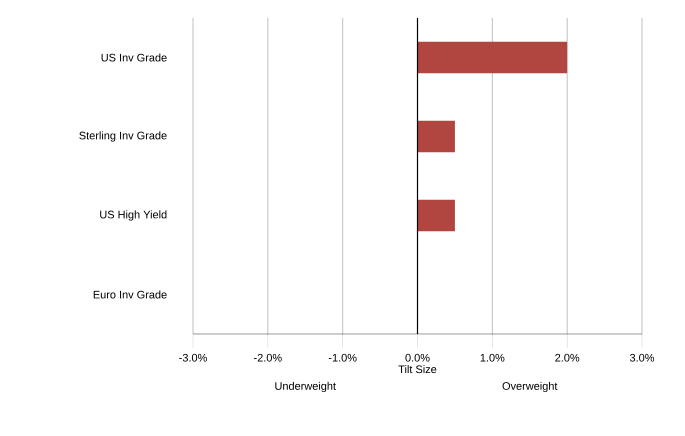 This screenshot has width=685, height=436. What do you see at coordinates (134, 57) in the screenshot?
I see `y-tick-label: US Inv Grade` at bounding box center [134, 57].